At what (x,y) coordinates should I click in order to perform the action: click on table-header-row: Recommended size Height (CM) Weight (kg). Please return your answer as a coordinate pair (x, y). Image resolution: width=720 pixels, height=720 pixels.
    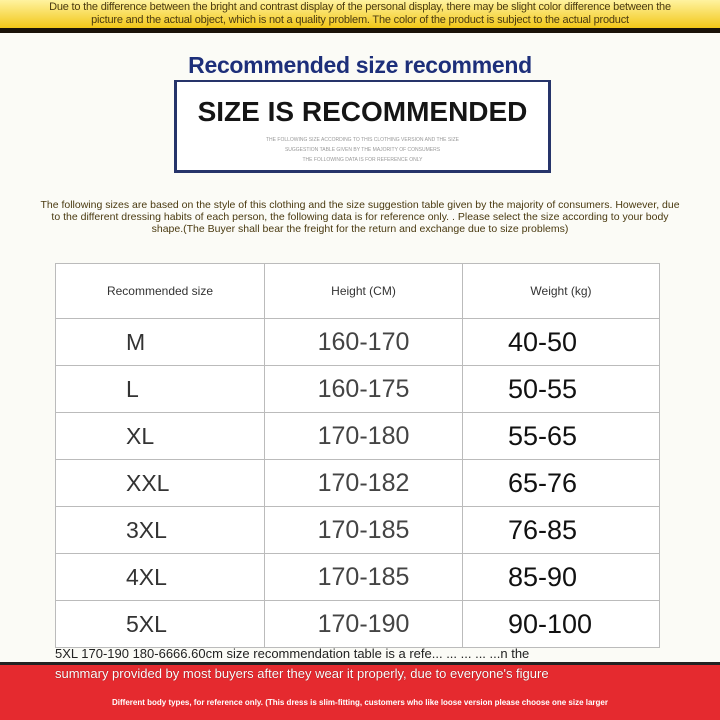
    Looking at the image, I should click on (357, 291).